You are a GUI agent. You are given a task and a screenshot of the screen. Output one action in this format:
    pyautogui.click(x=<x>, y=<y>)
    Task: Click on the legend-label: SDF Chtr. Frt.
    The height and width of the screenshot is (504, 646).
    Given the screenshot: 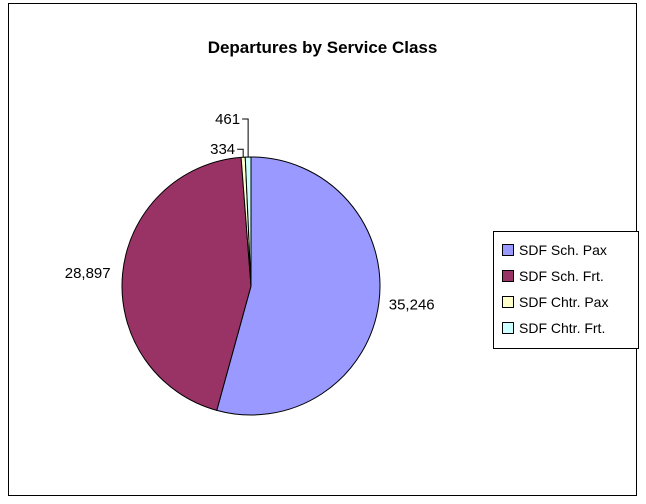 What is the action you would take?
    pyautogui.click(x=562, y=328)
    